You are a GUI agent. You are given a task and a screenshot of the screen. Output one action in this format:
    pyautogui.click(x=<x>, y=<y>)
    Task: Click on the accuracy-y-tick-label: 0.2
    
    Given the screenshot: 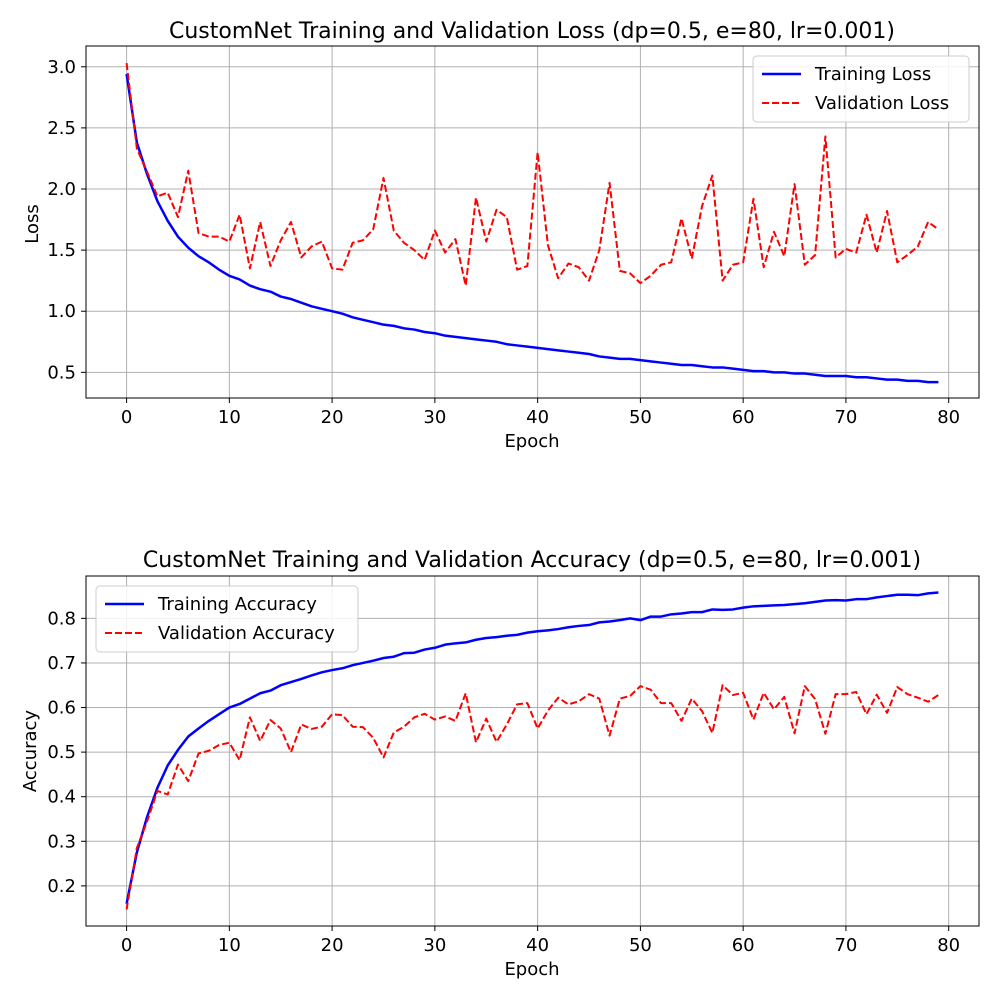 What is the action you would take?
    pyautogui.click(x=61, y=886)
    